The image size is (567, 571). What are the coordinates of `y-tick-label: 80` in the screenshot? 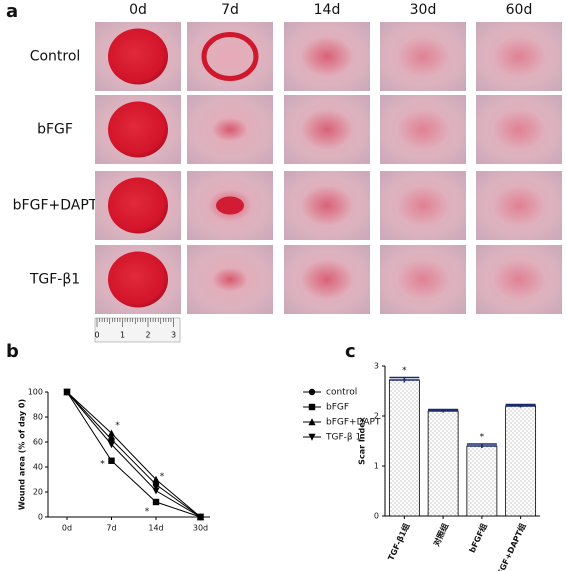 It's located at (38, 417).